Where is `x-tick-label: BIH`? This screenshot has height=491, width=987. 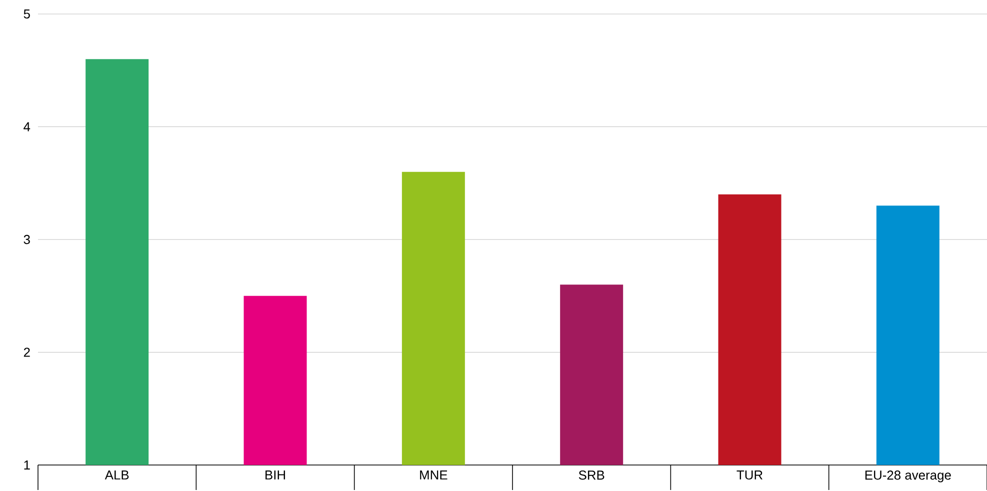 x-tick-label: BIH is located at coordinates (275, 475).